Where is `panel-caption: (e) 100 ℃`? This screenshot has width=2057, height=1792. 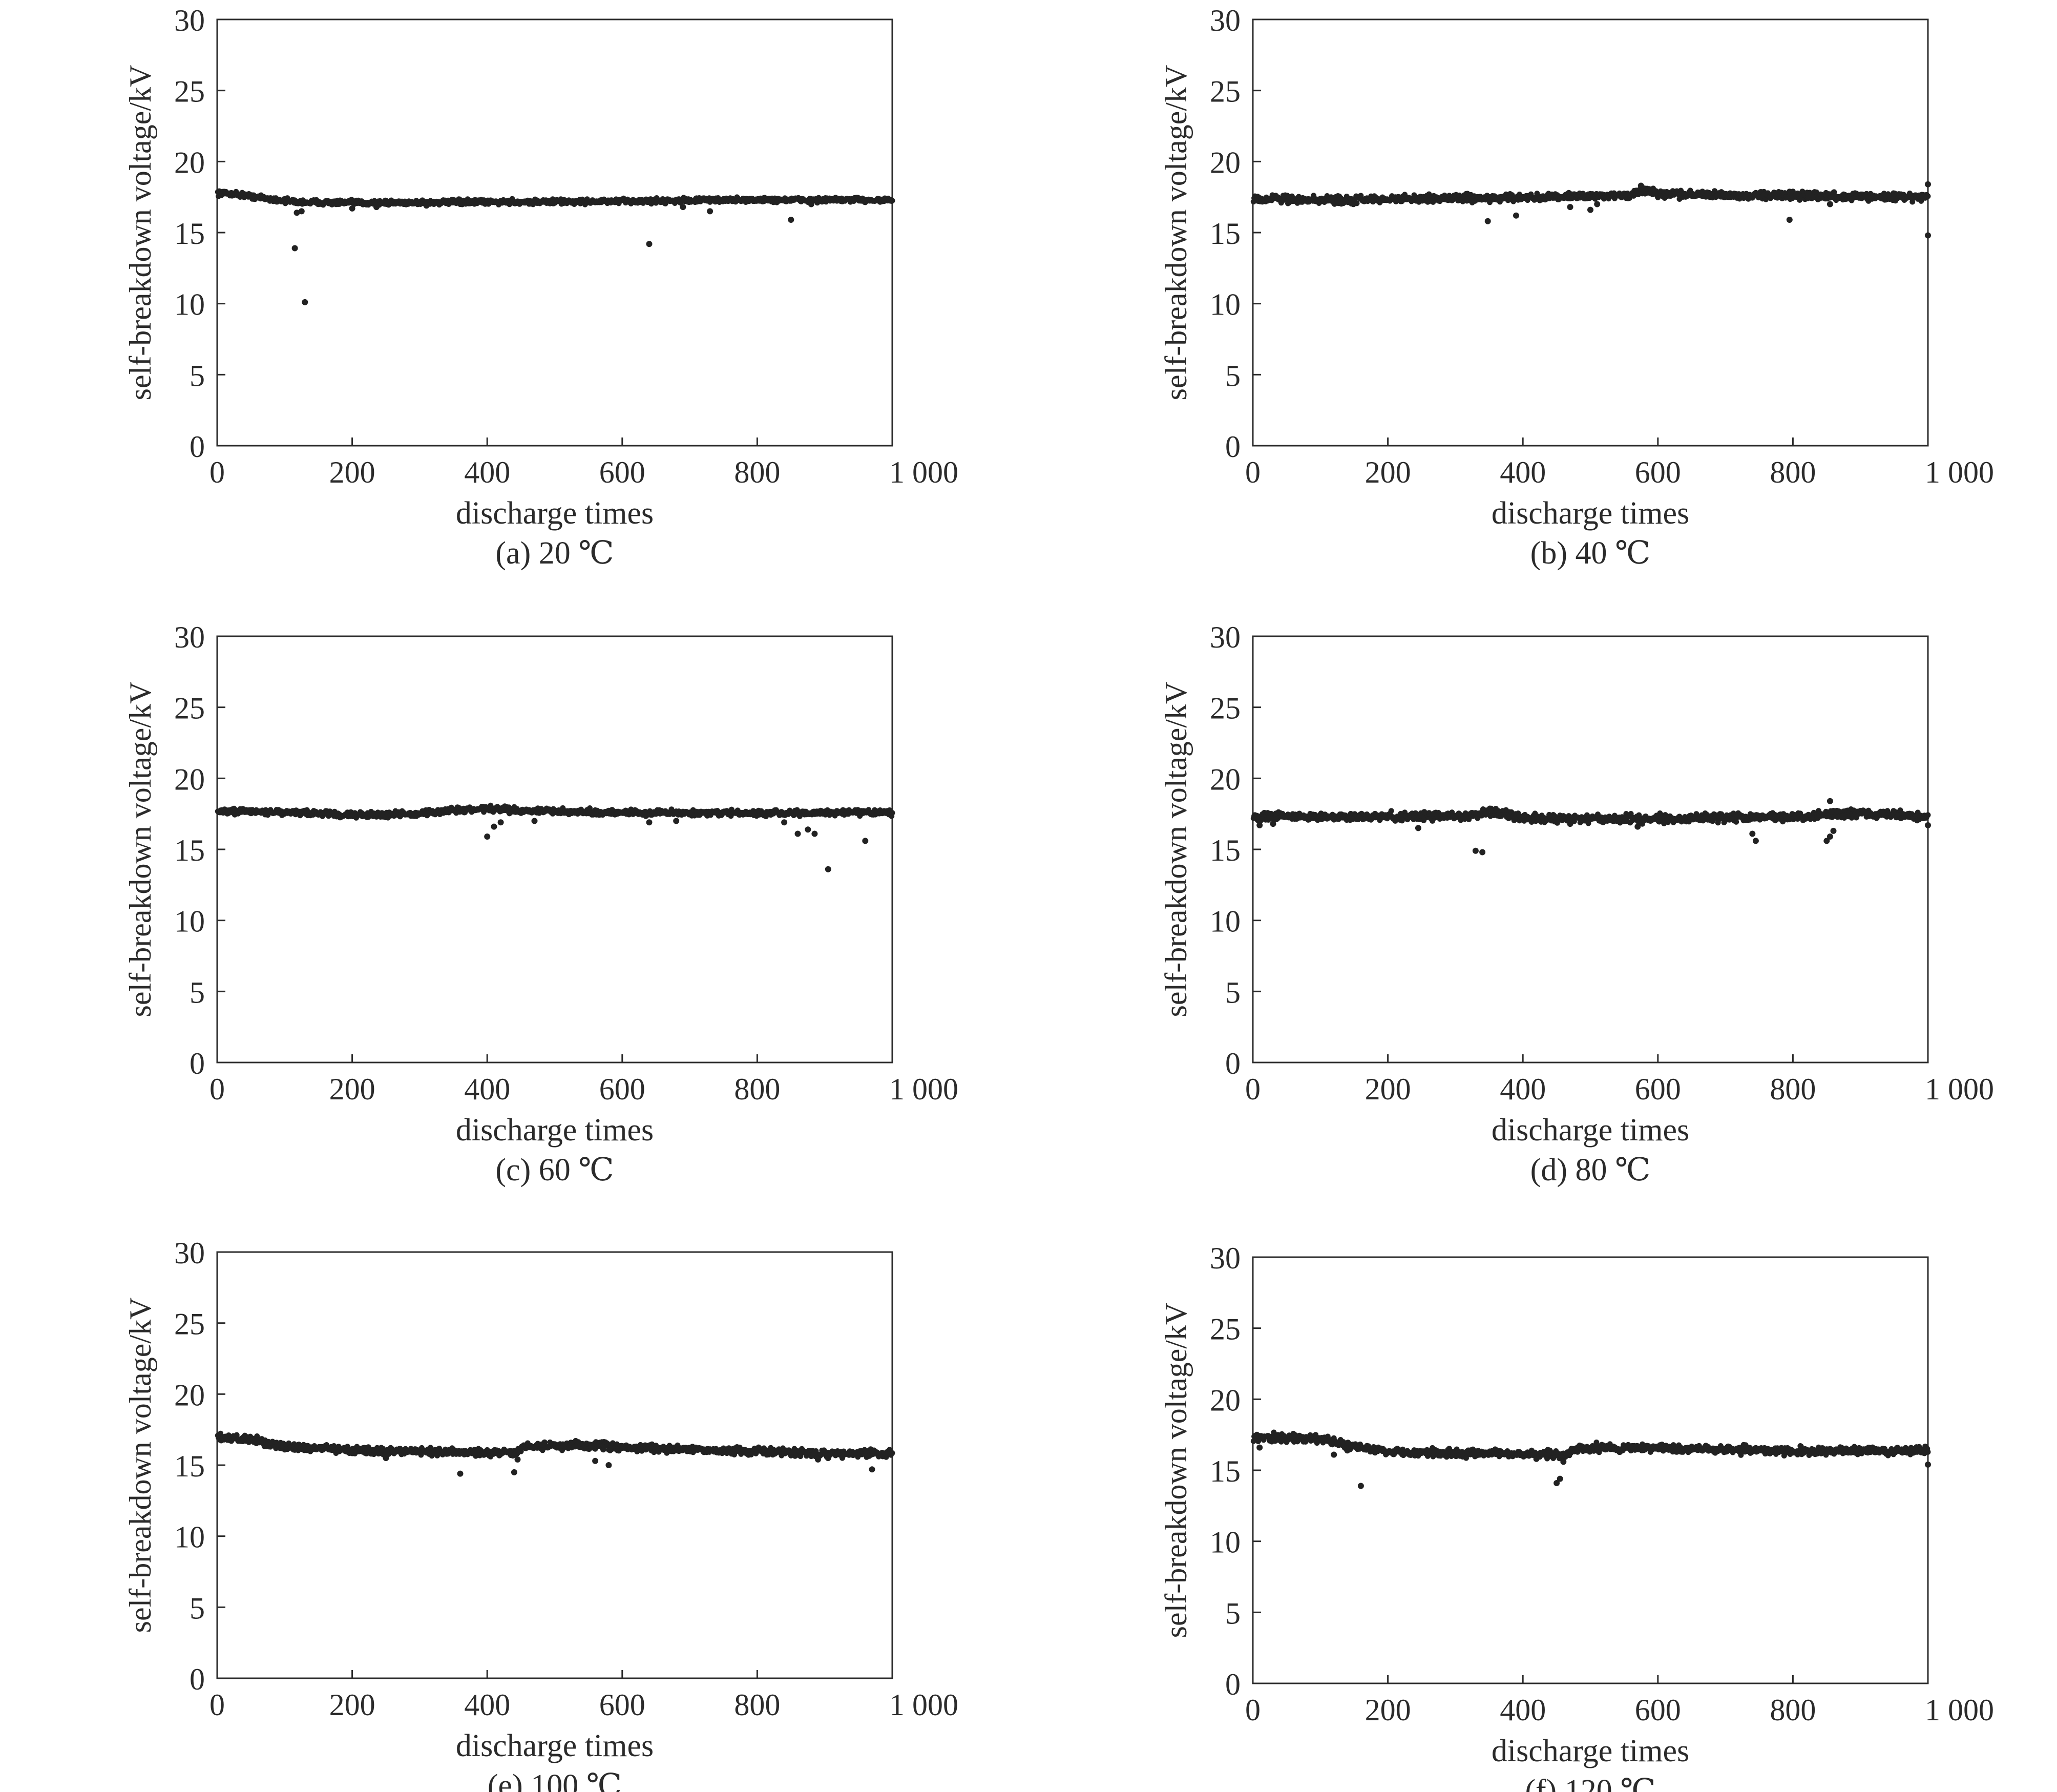
panel-caption: (e) 100 ℃ is located at coordinates (555, 1780).